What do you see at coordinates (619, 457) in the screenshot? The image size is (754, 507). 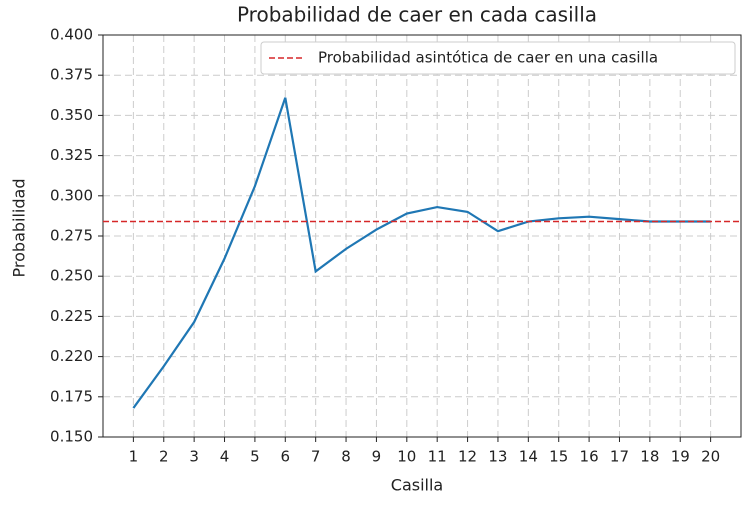 I see `x-tick-label: 17` at bounding box center [619, 457].